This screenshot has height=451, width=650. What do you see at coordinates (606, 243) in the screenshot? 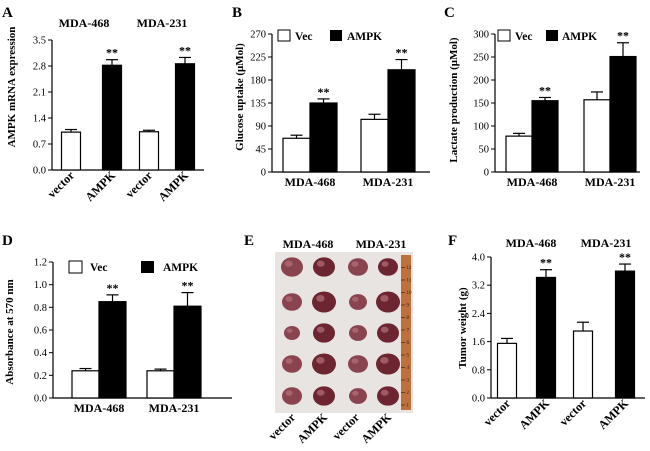
I see `panel-f-title-231: MDA-231` at bounding box center [606, 243].